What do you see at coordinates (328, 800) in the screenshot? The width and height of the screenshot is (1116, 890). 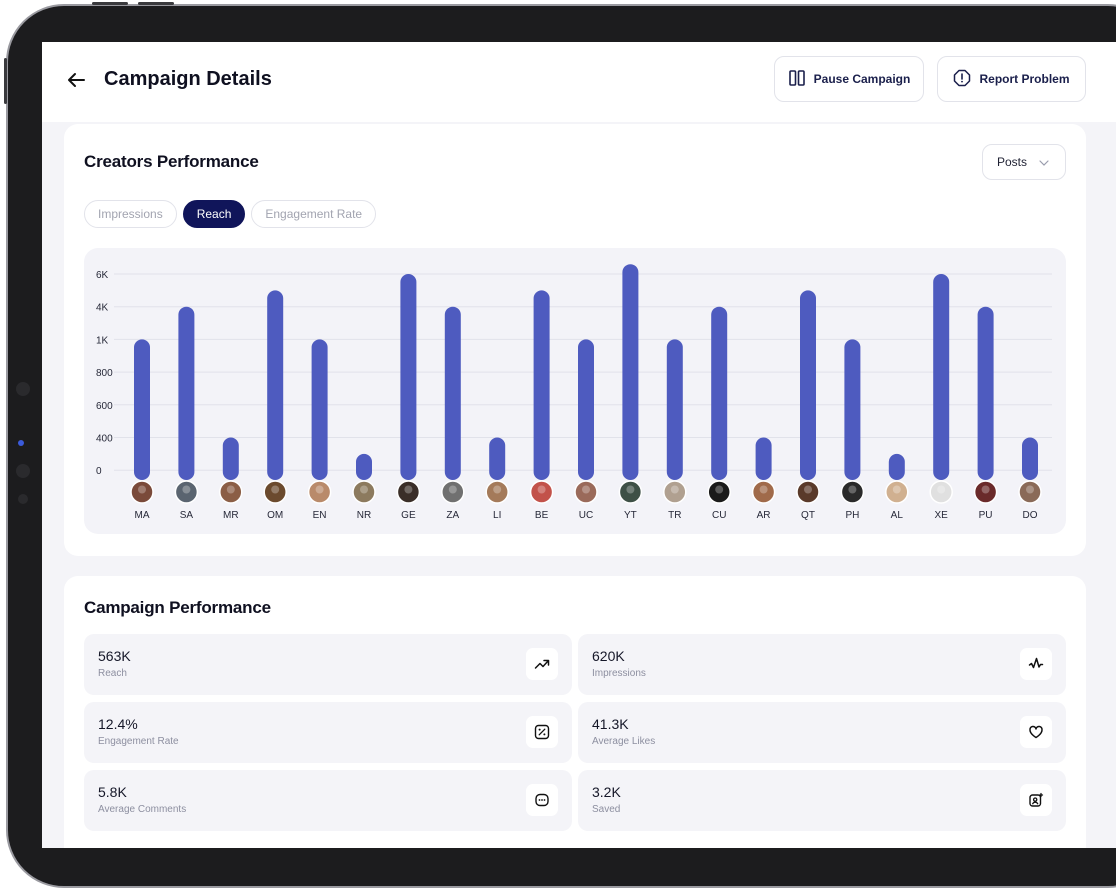 I see `stat-average-comments: 5.8K Average Comments` at bounding box center [328, 800].